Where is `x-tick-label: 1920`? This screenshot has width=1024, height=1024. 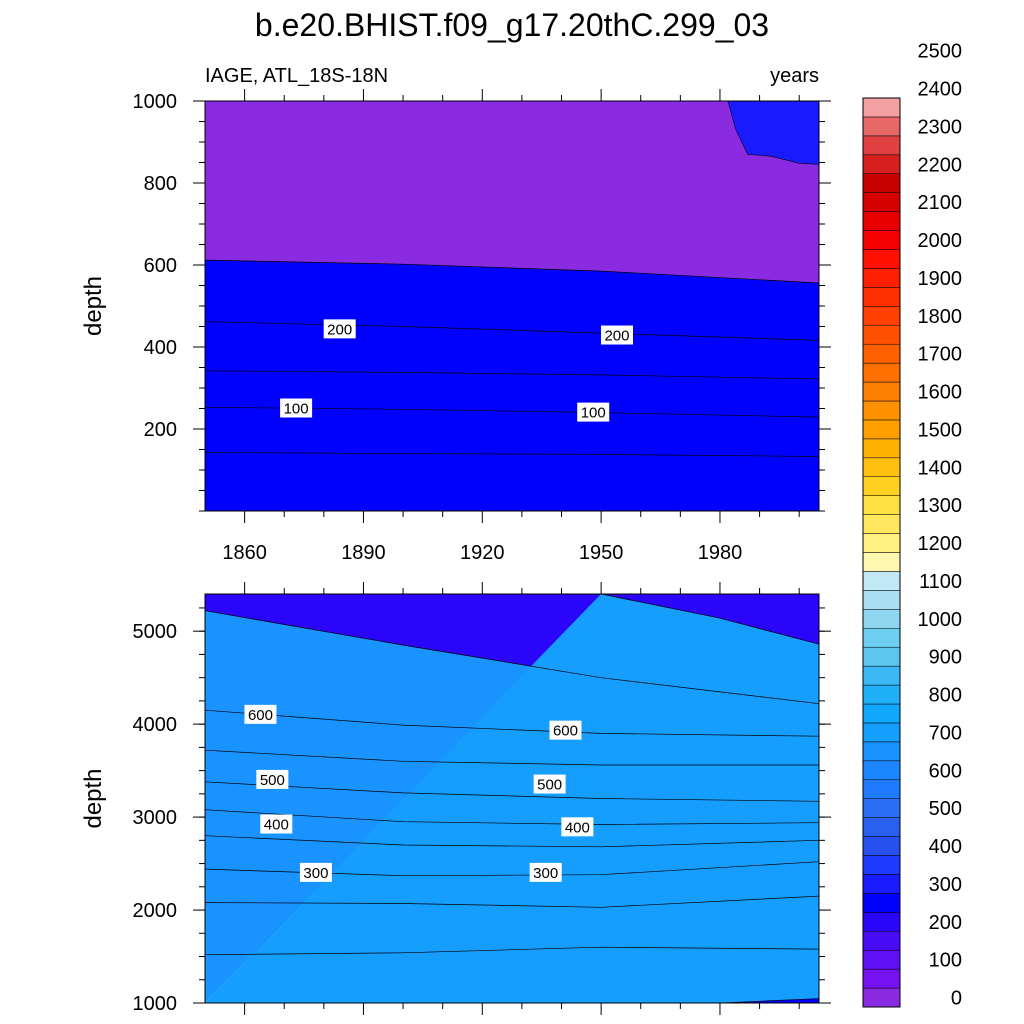
x-tick-label: 1920 is located at coordinates (482, 553).